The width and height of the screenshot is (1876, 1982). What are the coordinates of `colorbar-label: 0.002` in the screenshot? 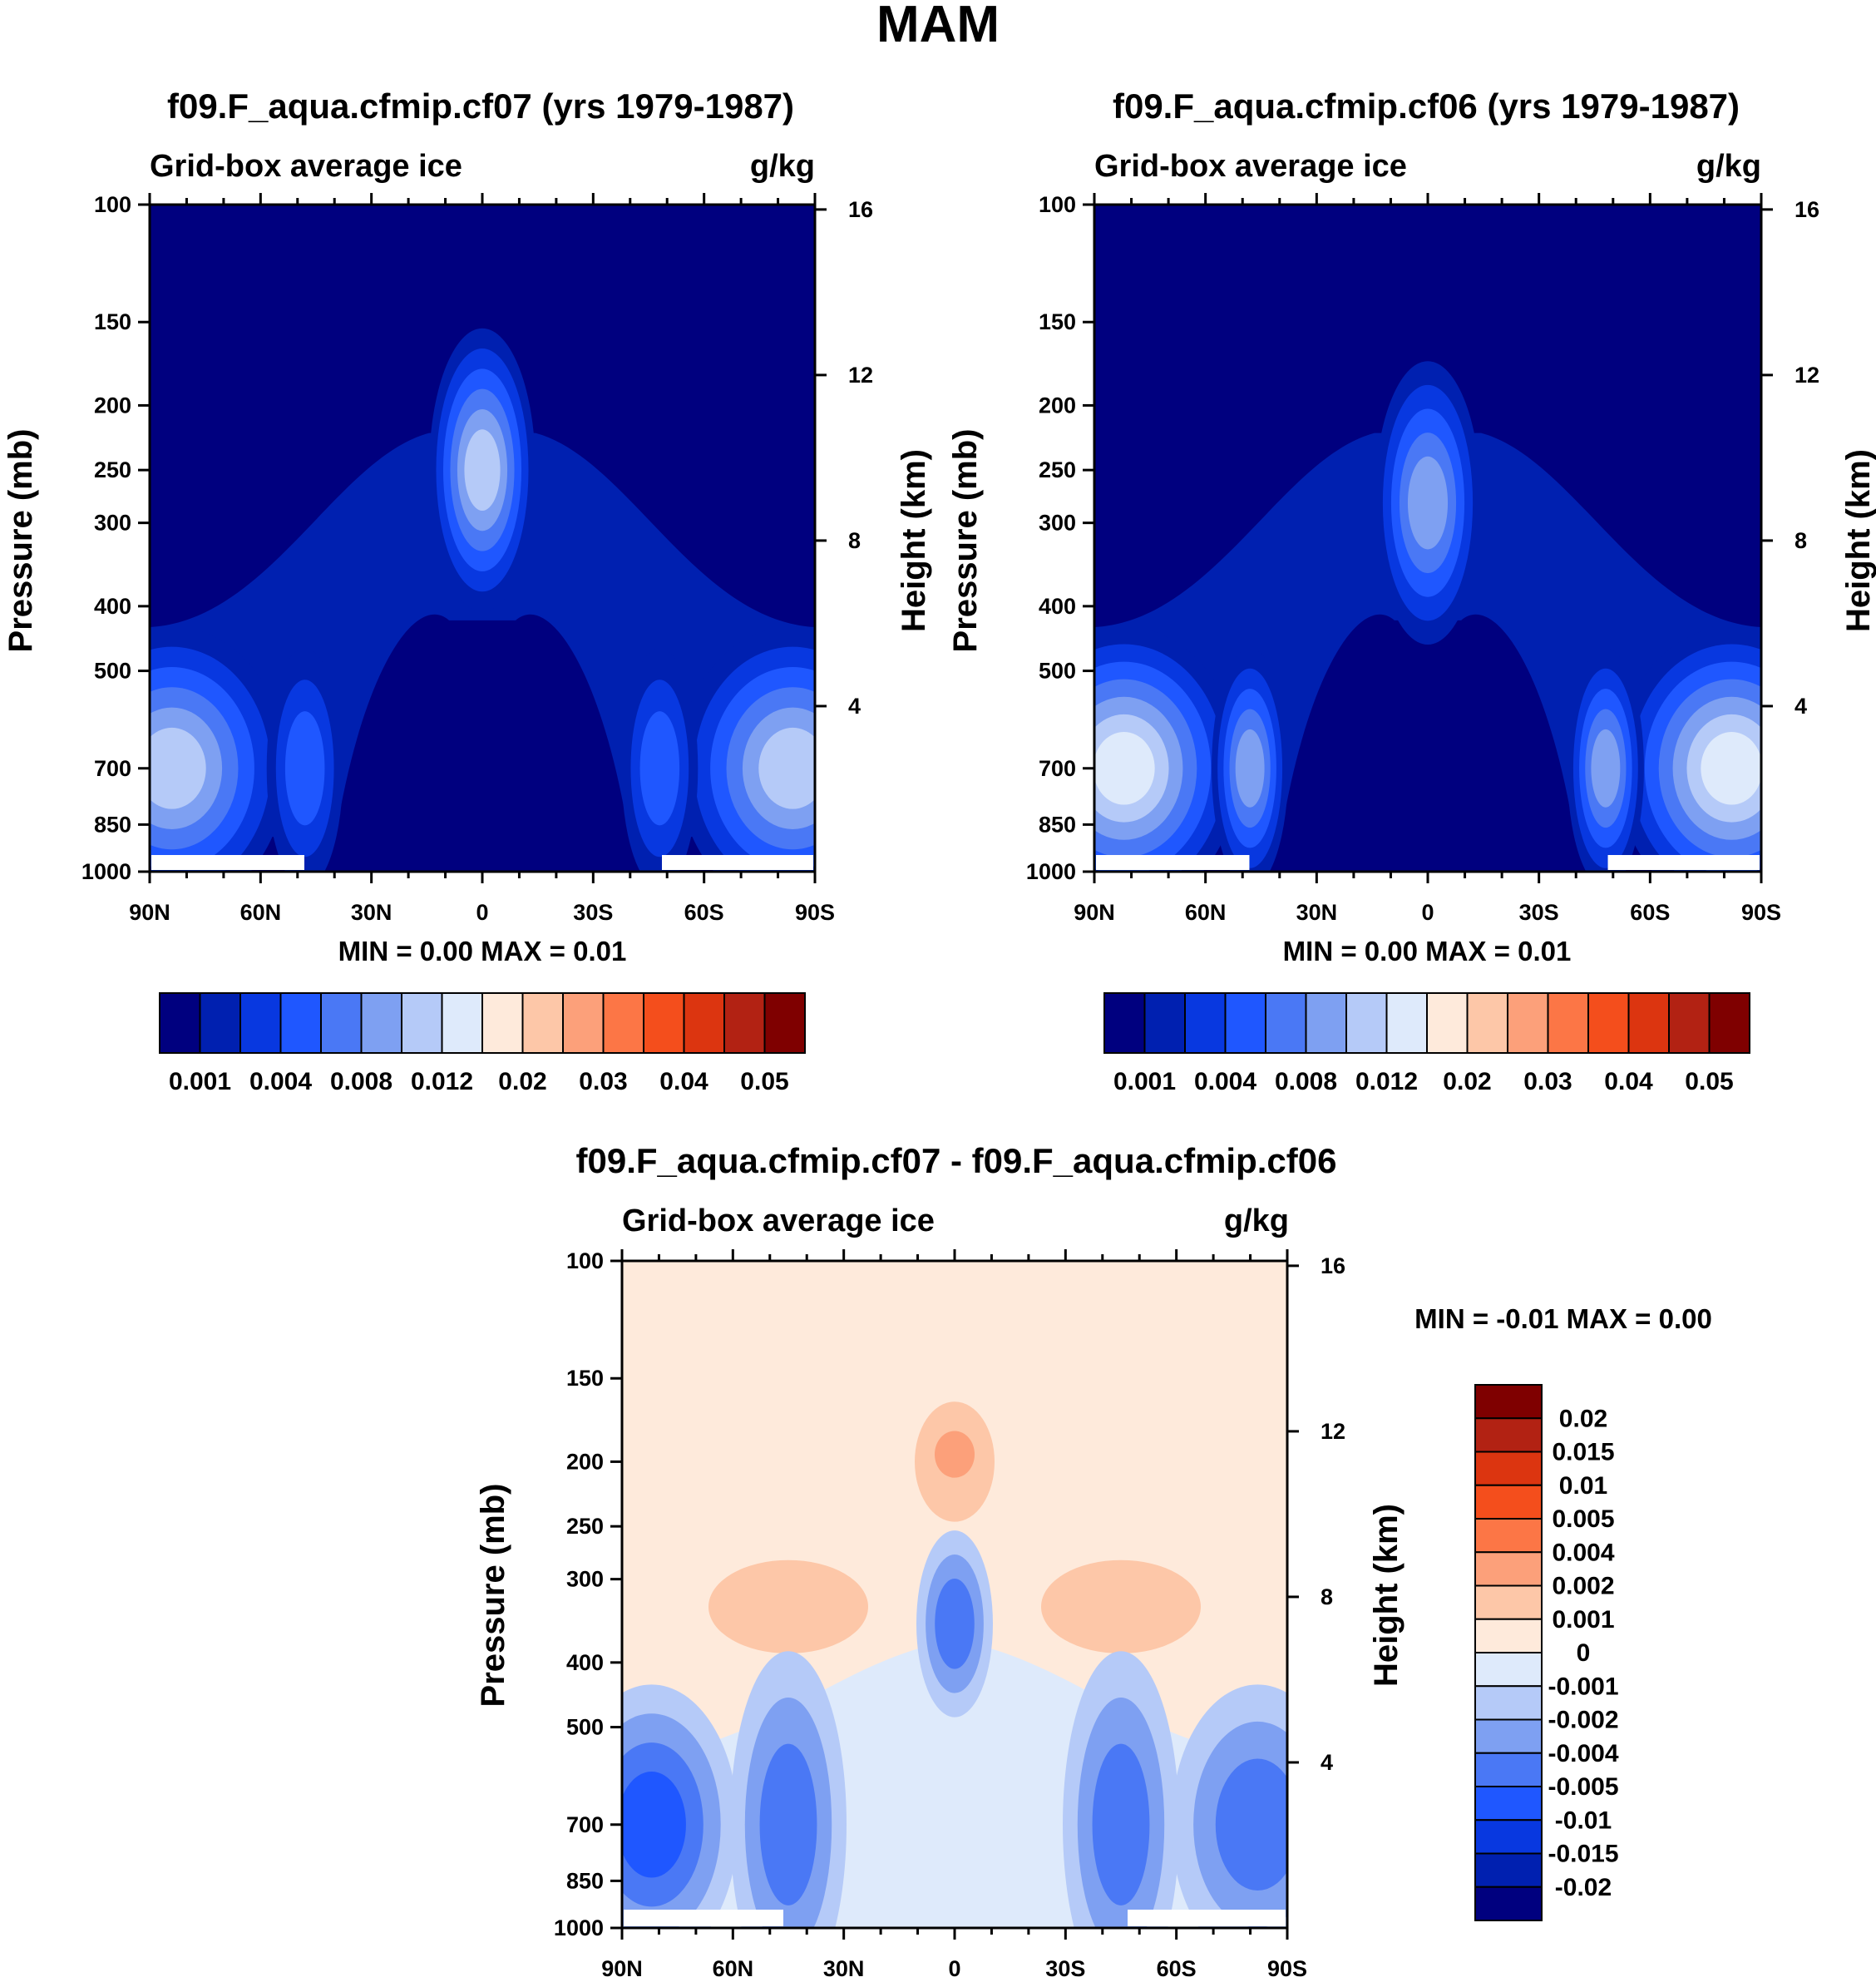 It's located at (1583, 1586).